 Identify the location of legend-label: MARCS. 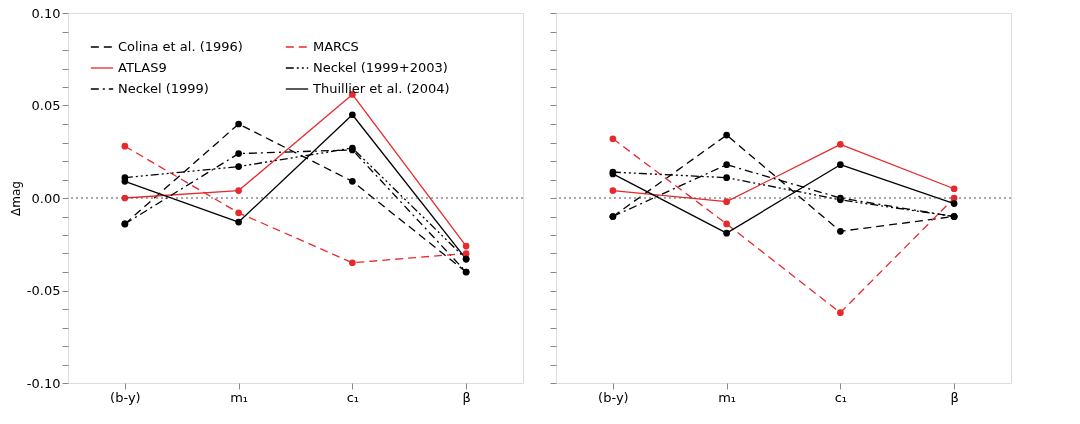
(336, 46).